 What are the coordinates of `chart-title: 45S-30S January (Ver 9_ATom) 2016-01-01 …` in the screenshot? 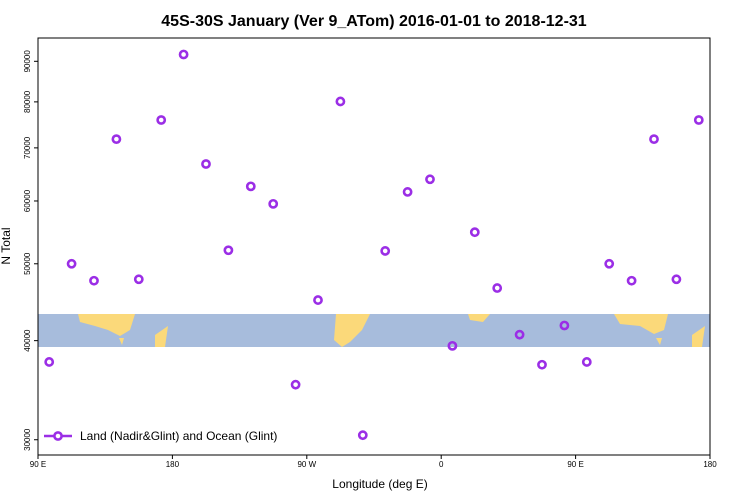 It's located at (374, 21).